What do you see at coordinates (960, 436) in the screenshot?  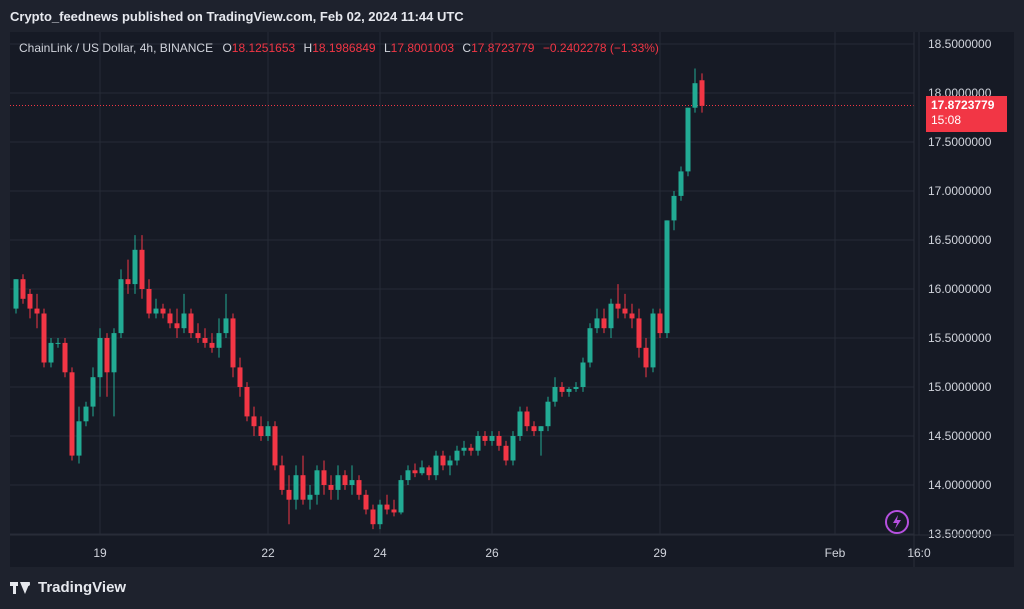 I see `y-tick-label: 14.5000000` at bounding box center [960, 436].